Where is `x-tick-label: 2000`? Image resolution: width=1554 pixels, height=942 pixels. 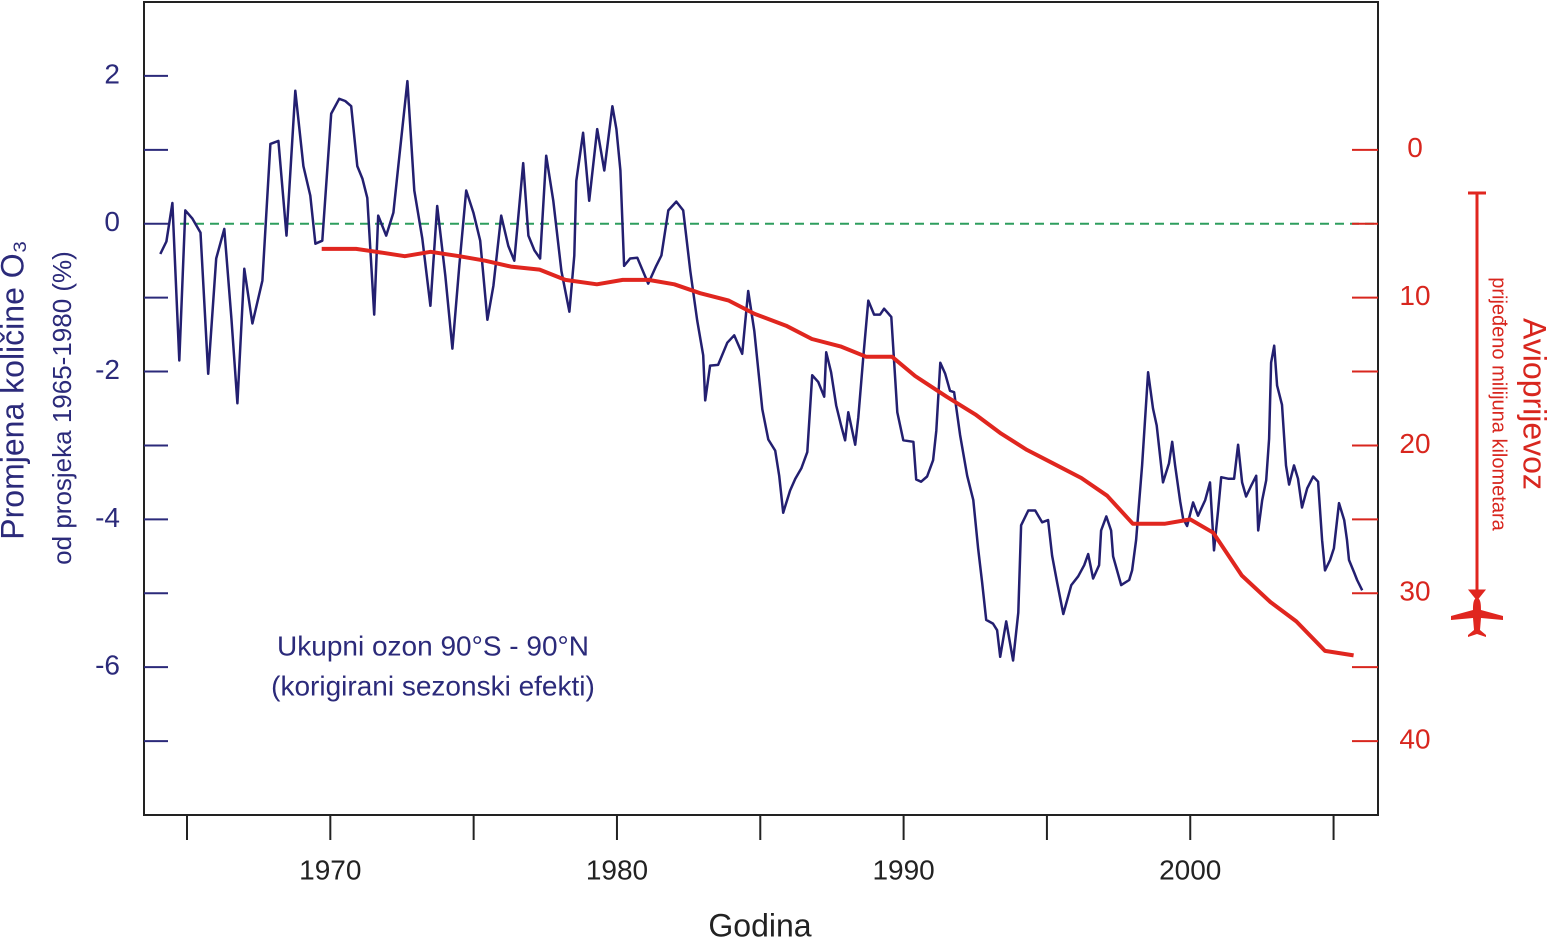 x-tick-label: 2000 is located at coordinates (1190, 869).